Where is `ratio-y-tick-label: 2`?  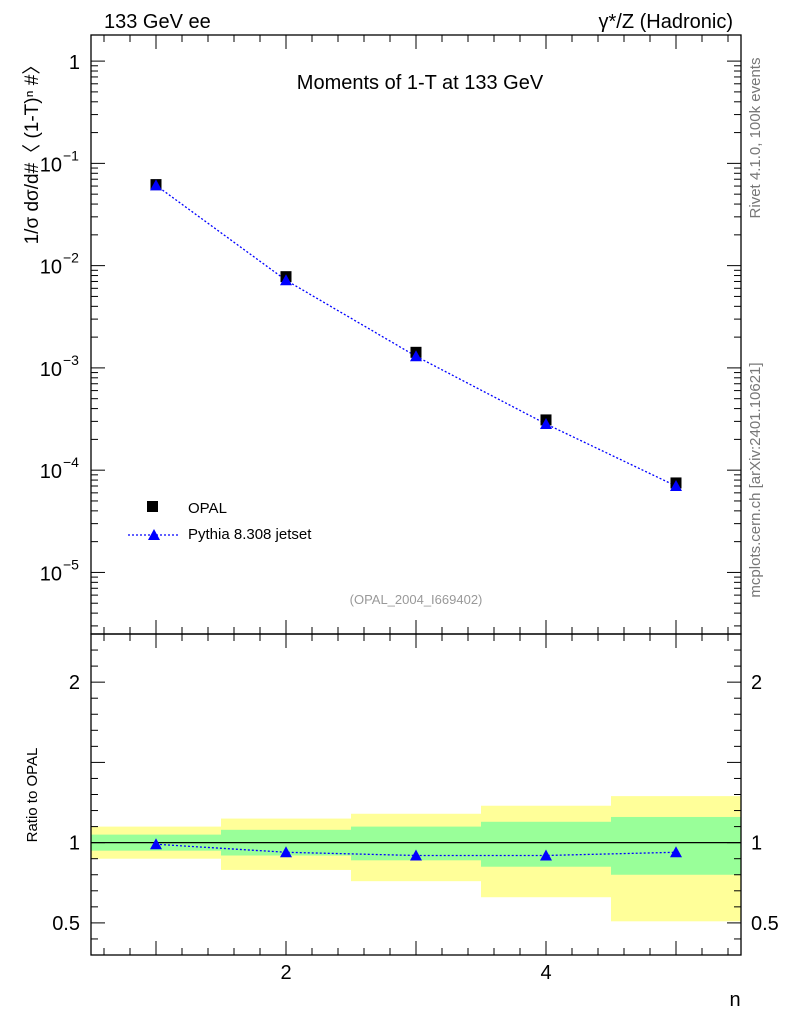
ratio-y-tick-label: 2 is located at coordinates (74, 683).